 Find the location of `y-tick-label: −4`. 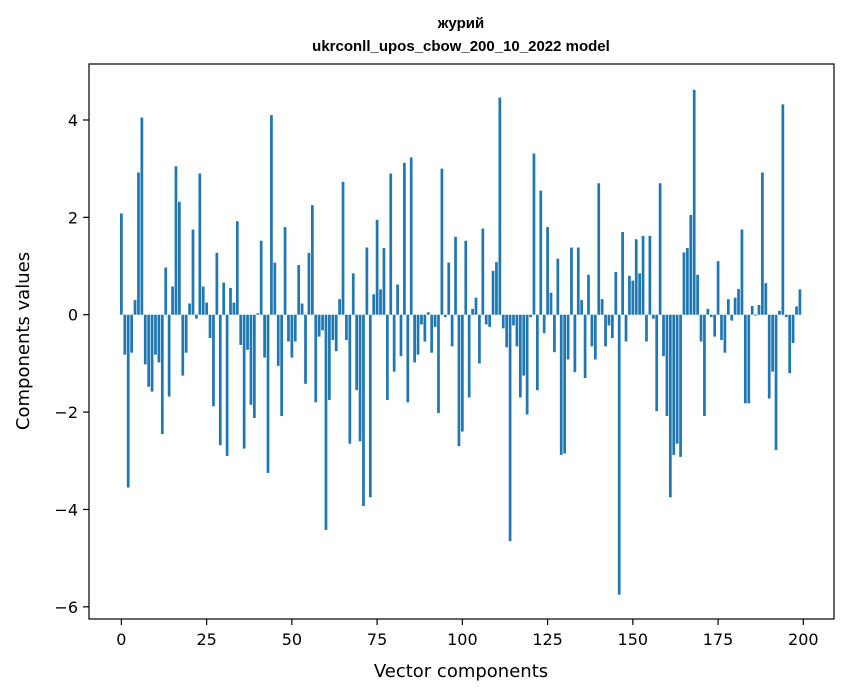

y-tick-label: −4 is located at coordinates (66, 509).